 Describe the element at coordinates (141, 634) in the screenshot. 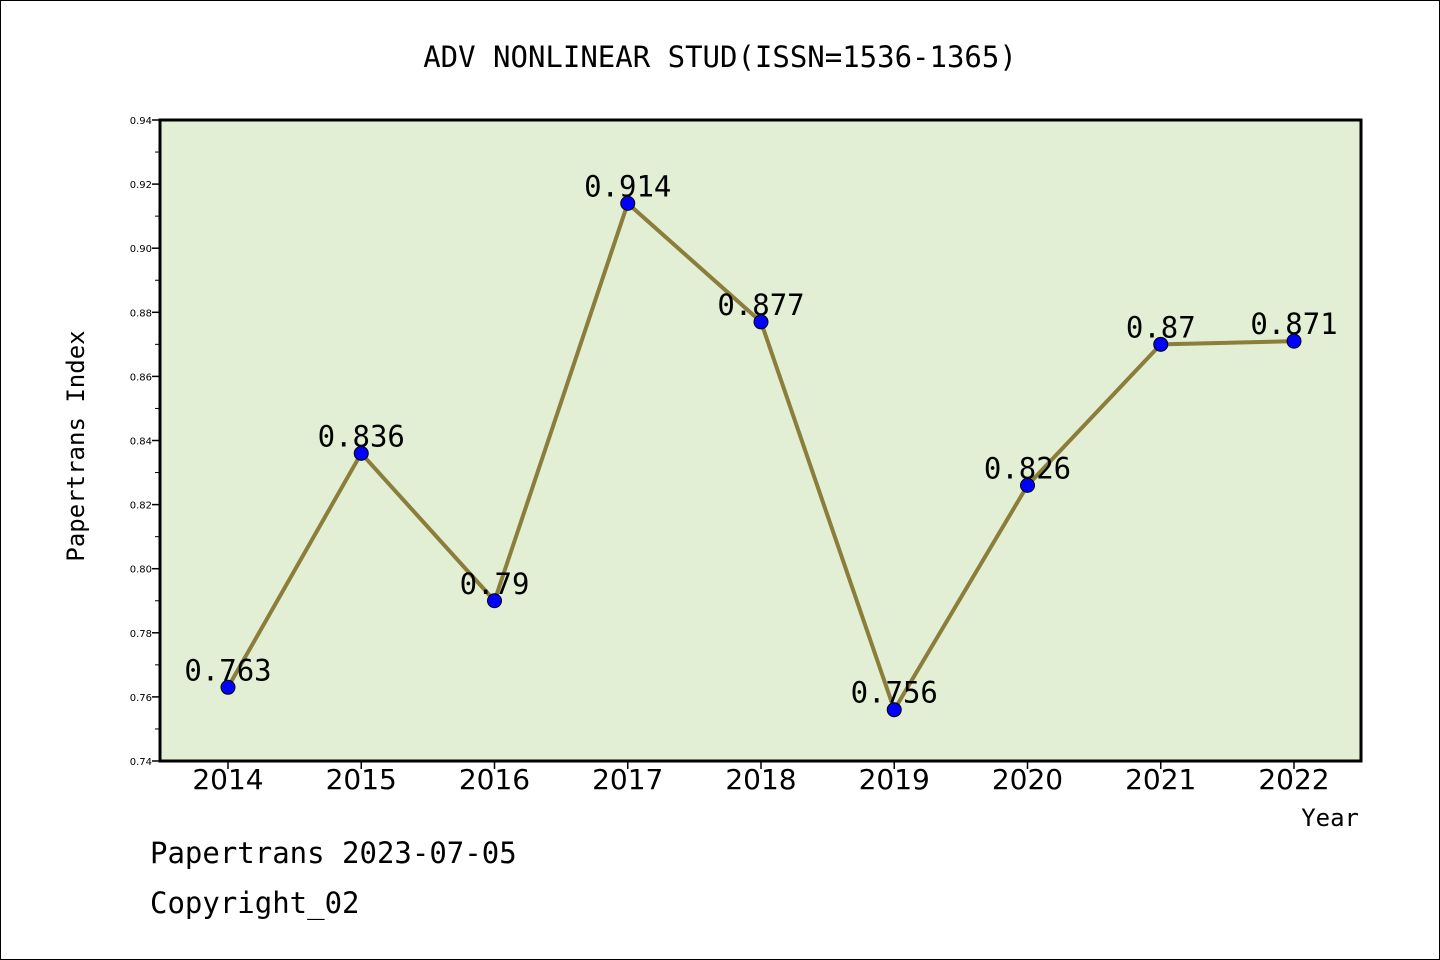

I see `y-tick-label: 0.78` at that location.